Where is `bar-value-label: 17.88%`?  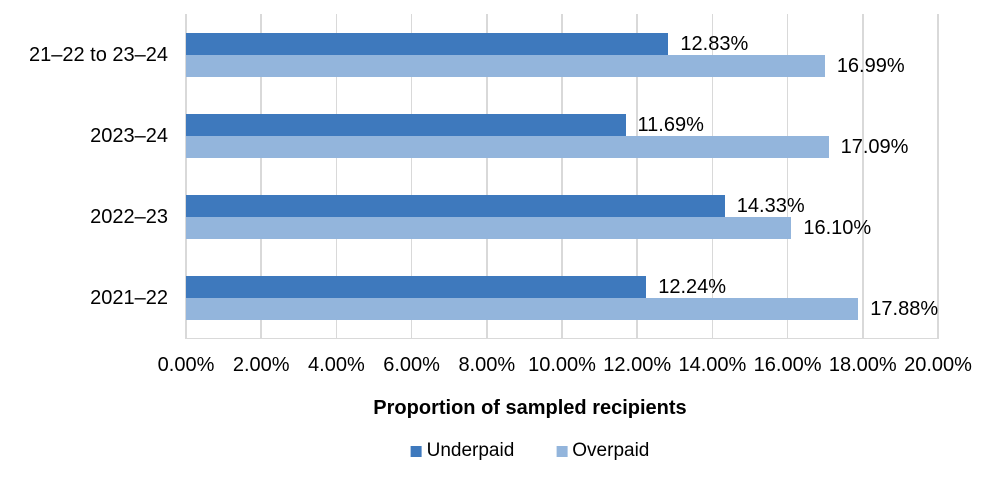 bar-value-label: 17.88% is located at coordinates (904, 309).